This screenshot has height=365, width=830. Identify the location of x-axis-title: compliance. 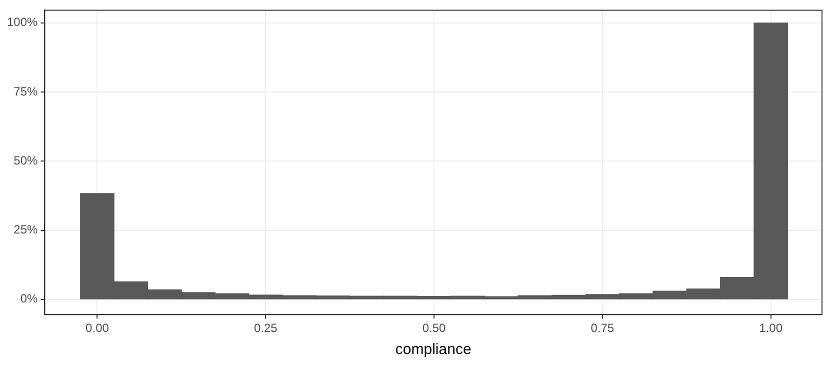
(433, 349).